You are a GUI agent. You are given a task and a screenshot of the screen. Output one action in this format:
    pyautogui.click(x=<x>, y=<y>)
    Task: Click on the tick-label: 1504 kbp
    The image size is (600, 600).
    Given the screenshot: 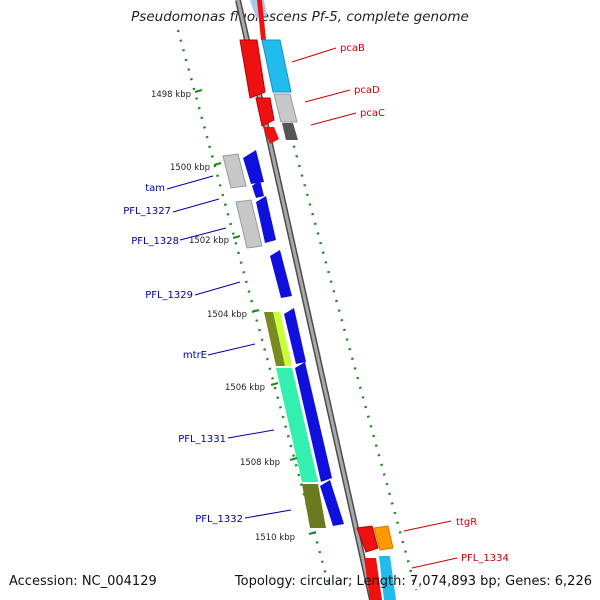 What is the action you would take?
    pyautogui.click(x=227, y=315)
    